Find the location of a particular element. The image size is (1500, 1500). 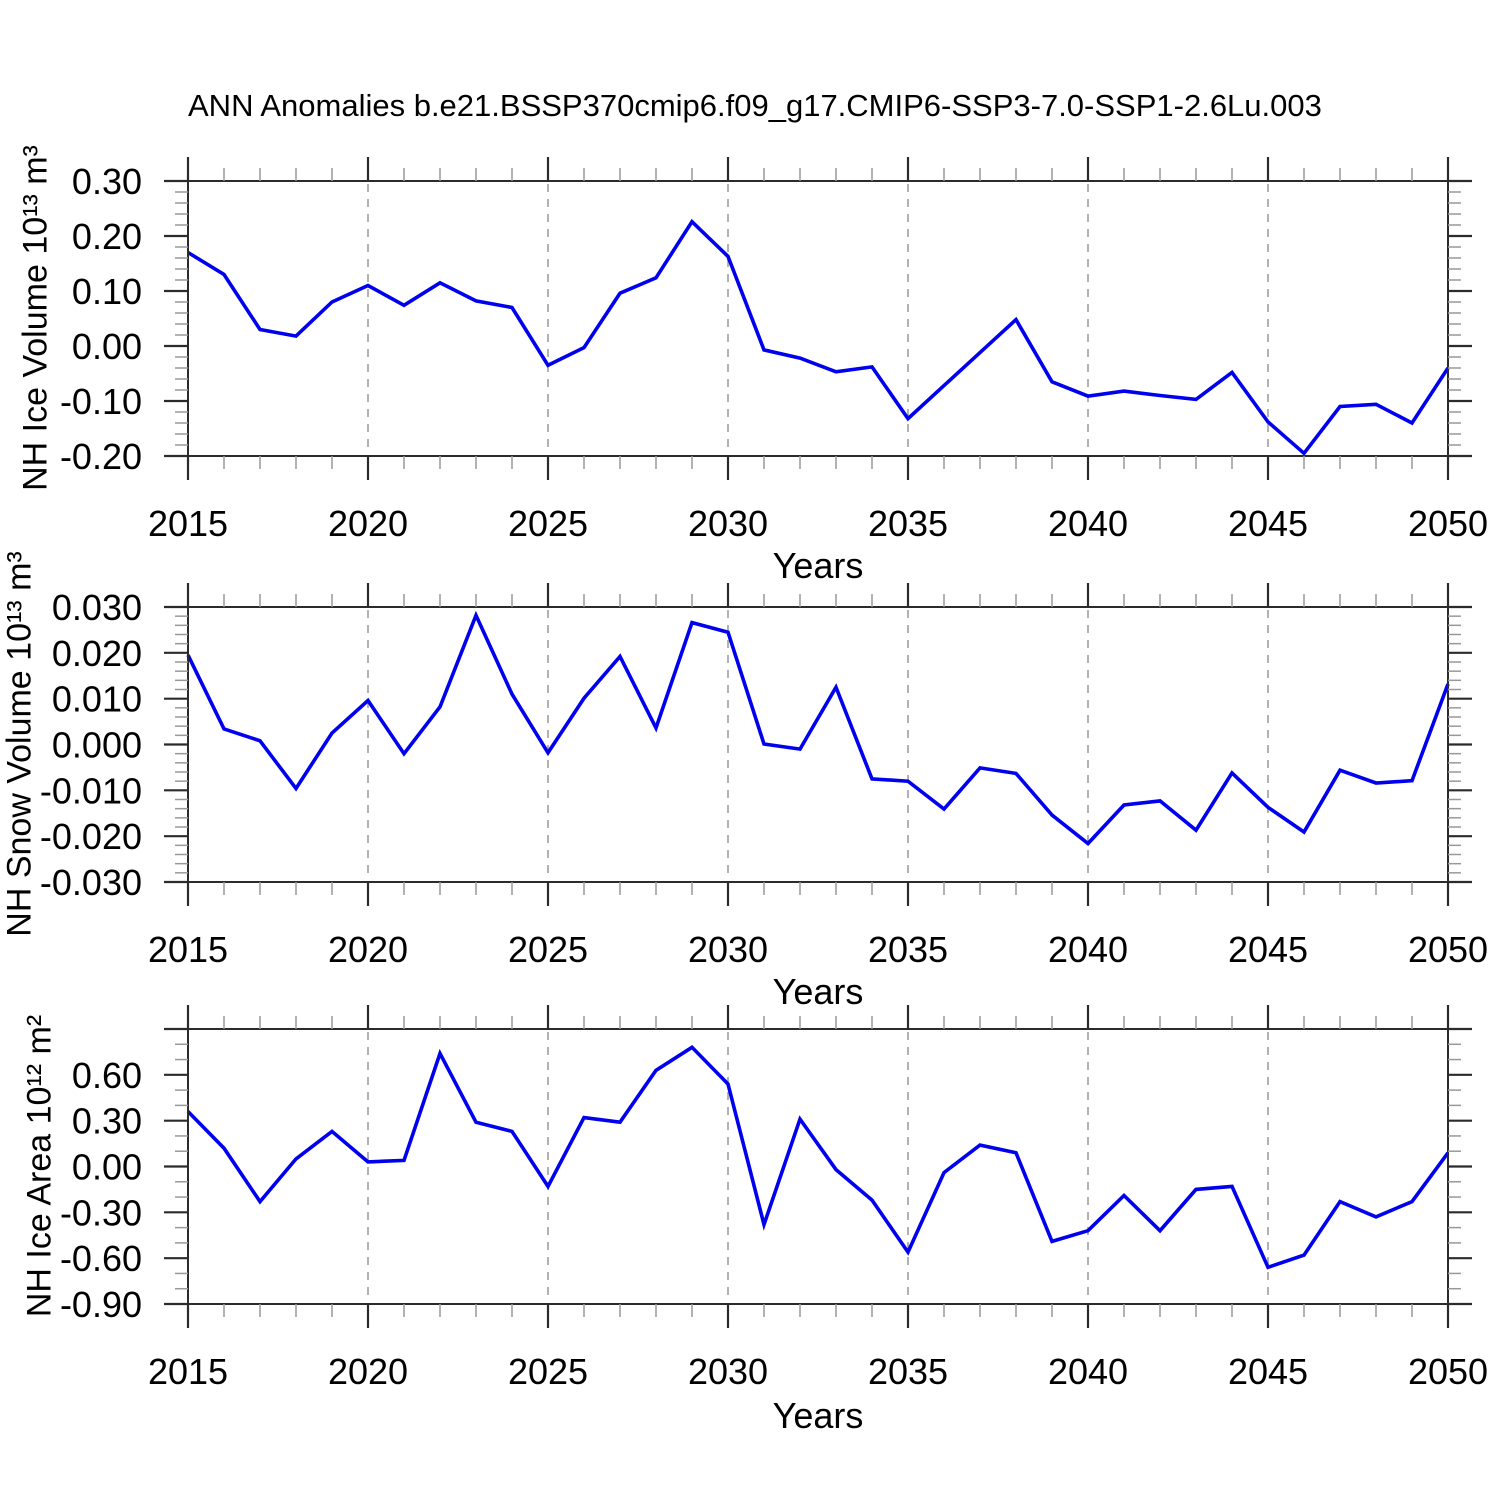

y-tick-label: -0.020 is located at coordinates (91, 836).